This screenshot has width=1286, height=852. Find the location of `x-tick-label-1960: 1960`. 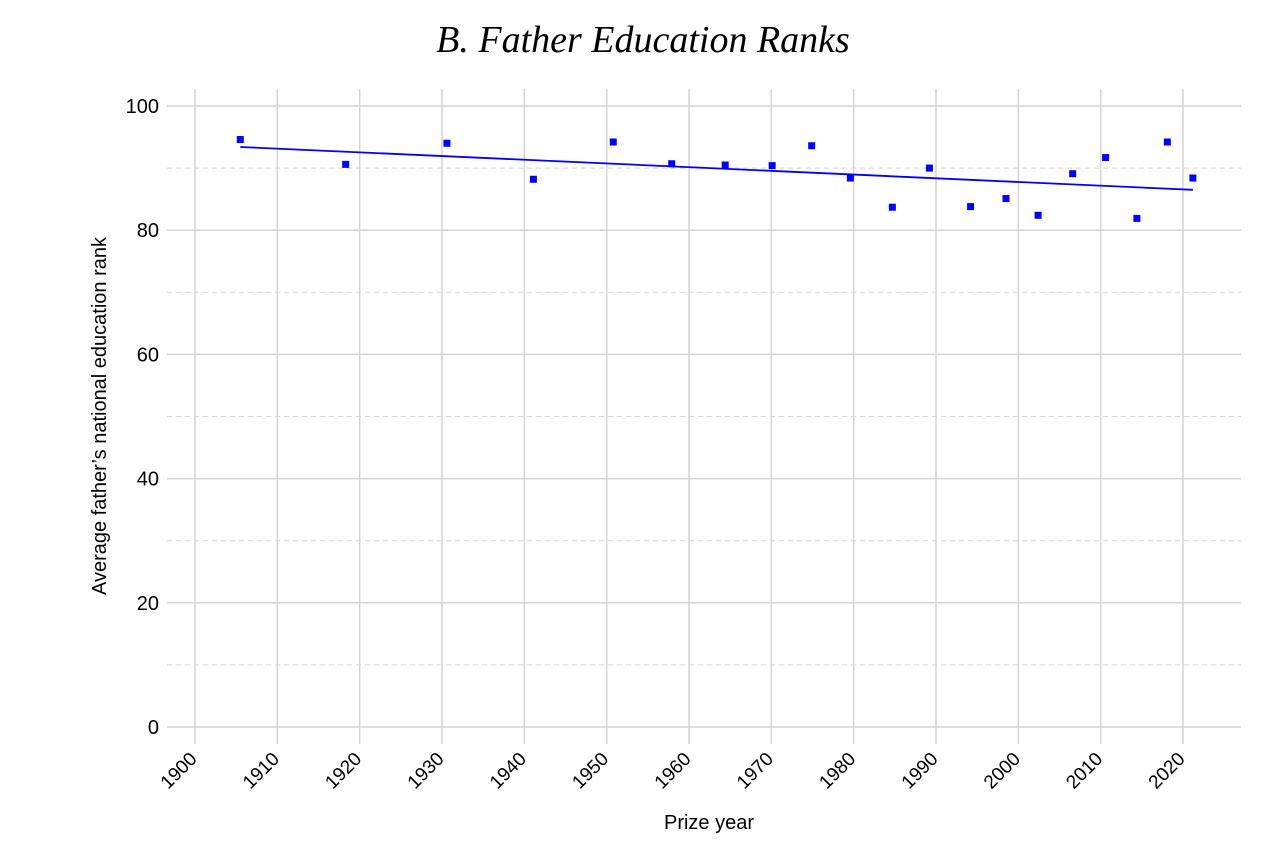

x-tick-label-1960: 1960 is located at coordinates (673, 771).